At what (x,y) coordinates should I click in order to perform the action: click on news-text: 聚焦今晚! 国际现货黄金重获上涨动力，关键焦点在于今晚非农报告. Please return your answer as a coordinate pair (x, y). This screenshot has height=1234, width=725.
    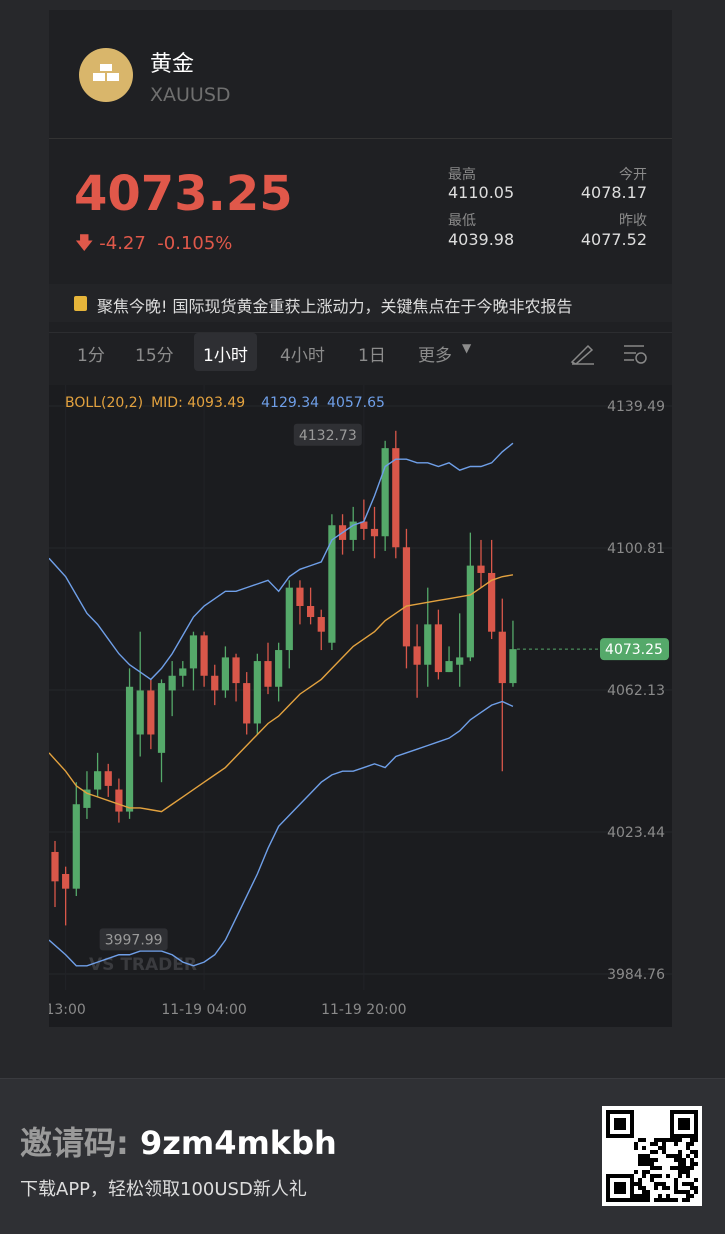
    Looking at the image, I should click on (335, 306).